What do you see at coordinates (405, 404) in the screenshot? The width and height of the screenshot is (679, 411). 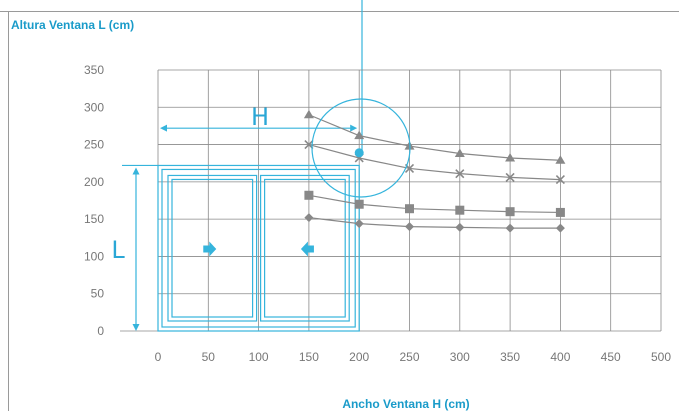 I see `x-axis-title: Ancho Ventana H (cm)` at bounding box center [405, 404].